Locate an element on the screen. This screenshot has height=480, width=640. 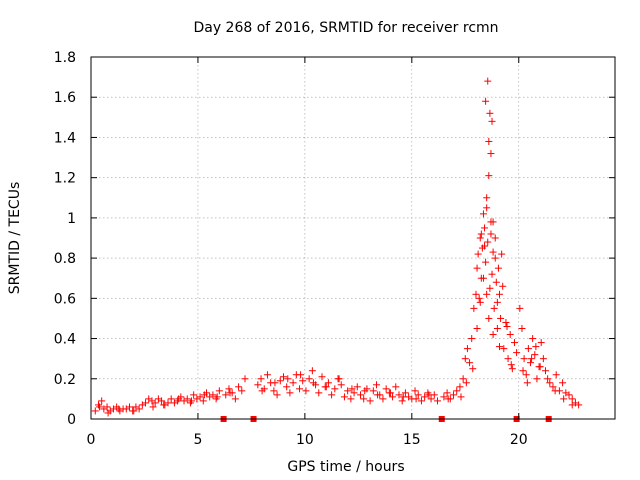
y-tick-labels: 0 0.2 0.4 0.6 0.8 1 1.2 1.4 1.6 1.8 is located at coordinates (65, 239).